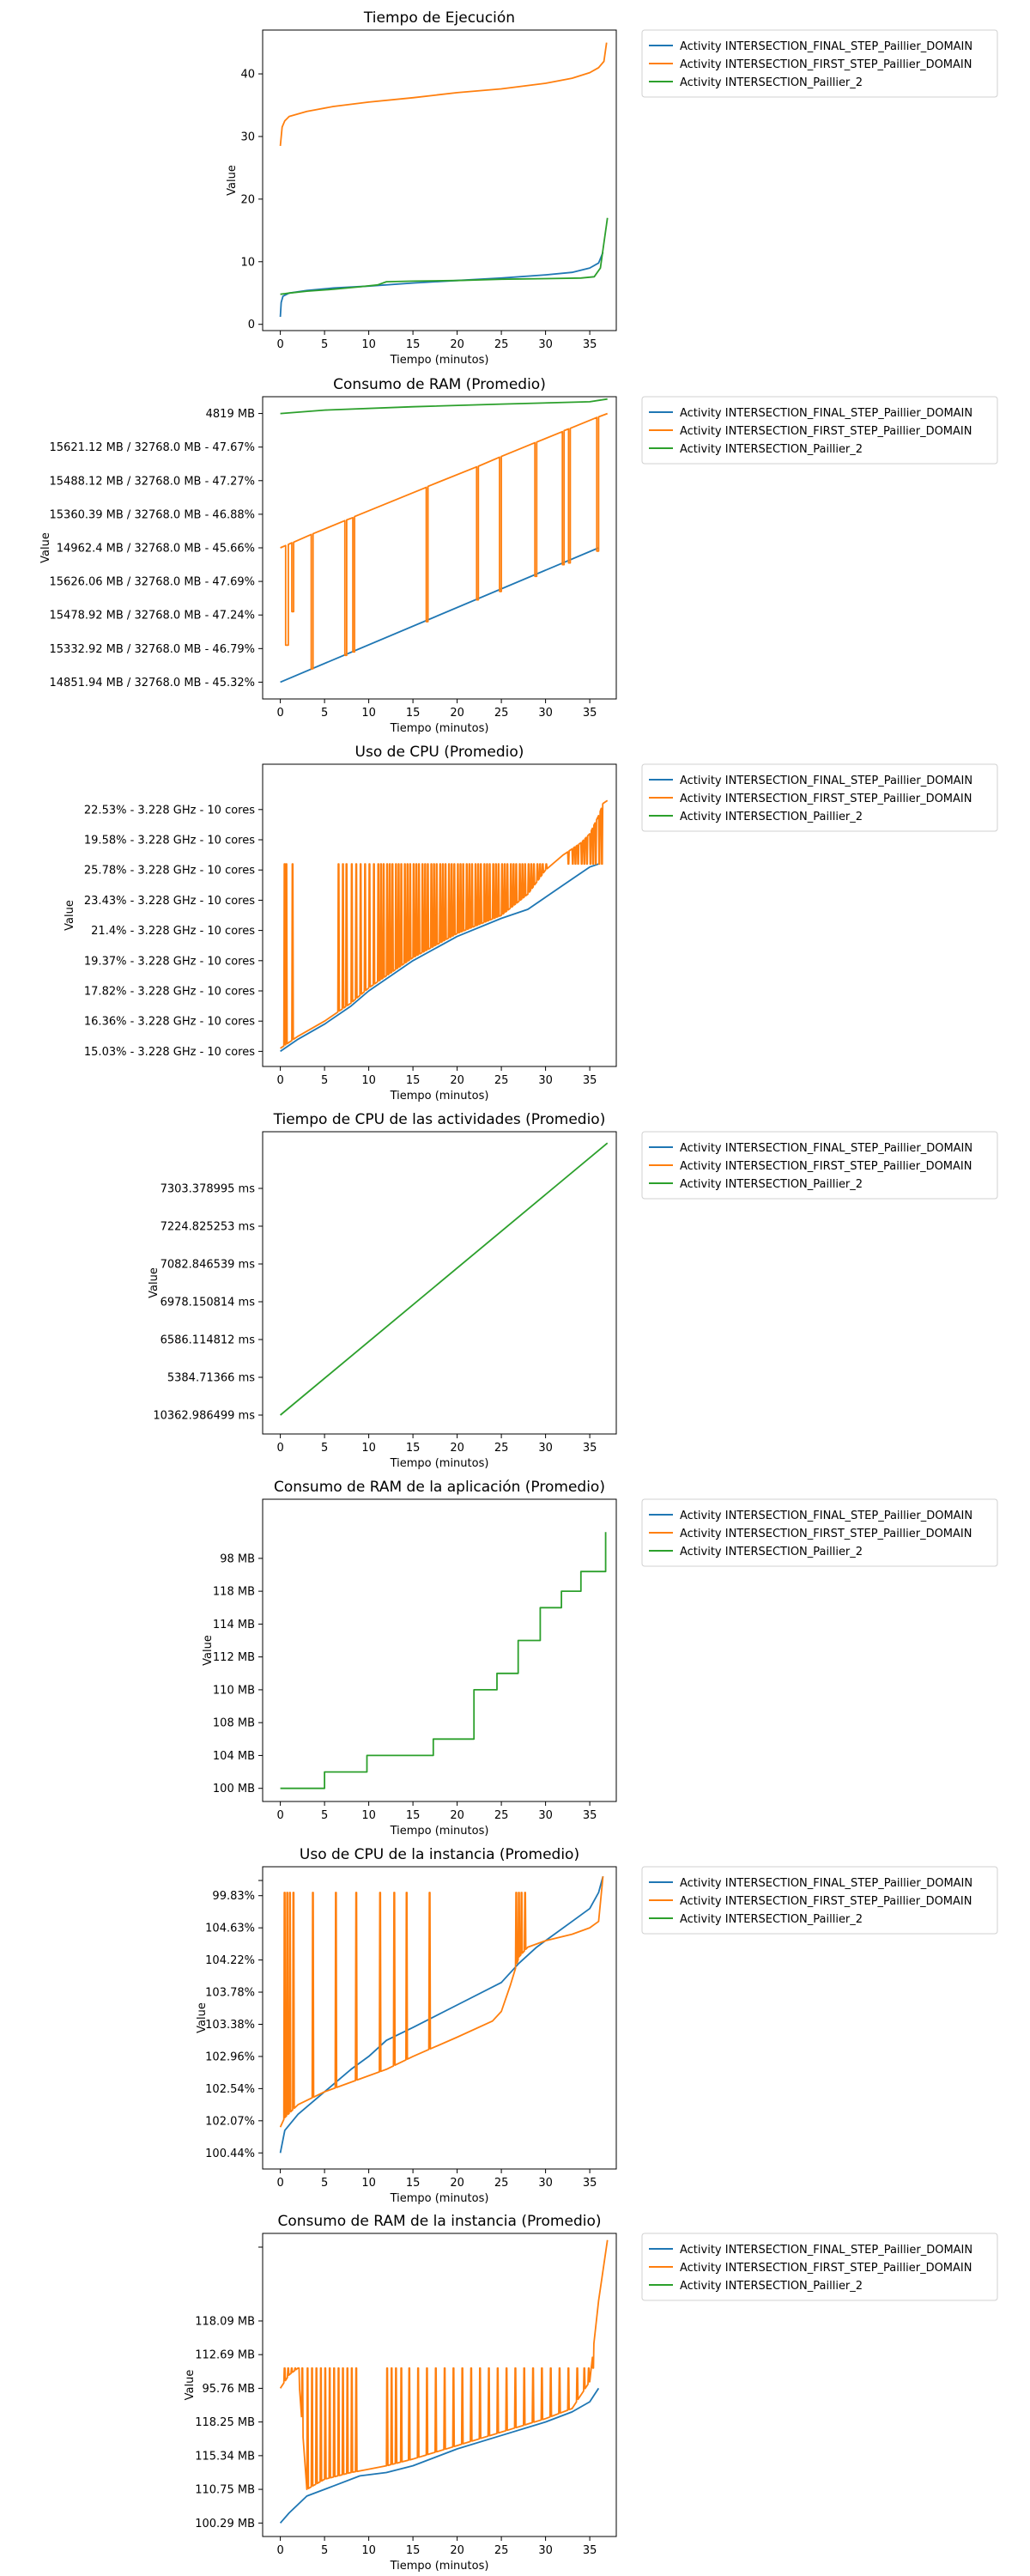 The height and width of the screenshot is (2576, 1030). I want to click on y-tick-label: 25.78% - 3.228 GHz - 10 cores, so click(169, 872).